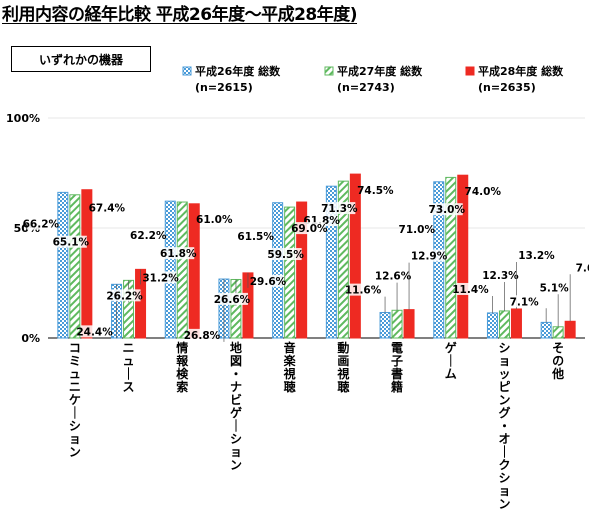 The image size is (589, 528). What do you see at coordinates (180, 15) in the screenshot?
I see `chart-title: 利用内容の経年比較 平成26年度〜平成28年度)` at bounding box center [180, 15].